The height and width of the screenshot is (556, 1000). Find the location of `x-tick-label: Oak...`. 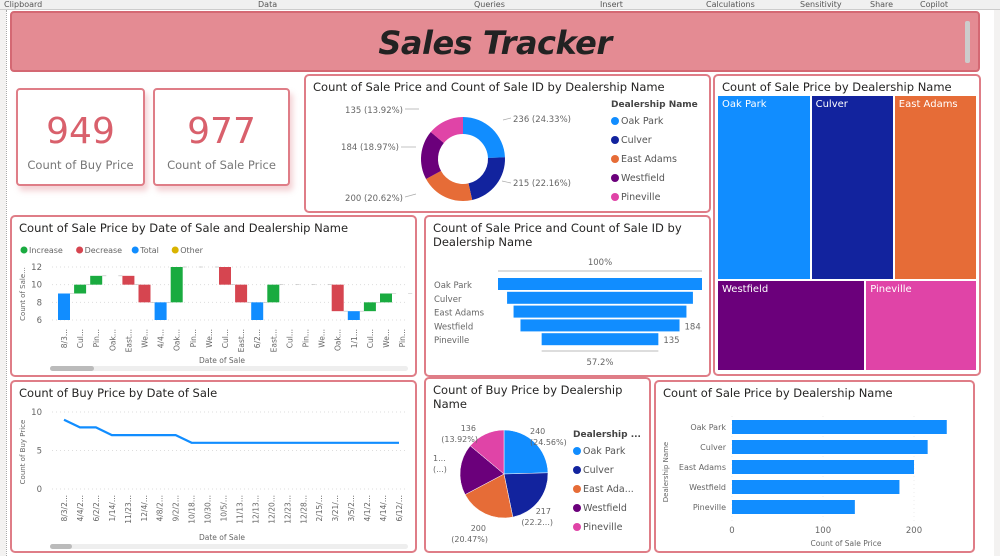

x-tick-label: Oak... is located at coordinates (338, 340).